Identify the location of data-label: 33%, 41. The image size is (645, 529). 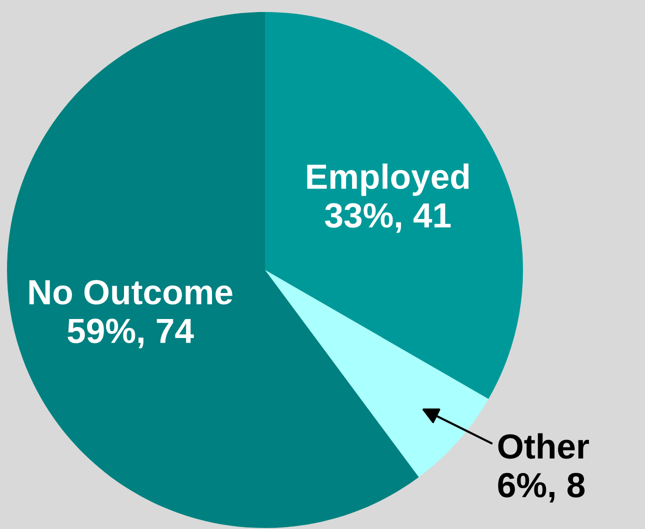
(387, 218).